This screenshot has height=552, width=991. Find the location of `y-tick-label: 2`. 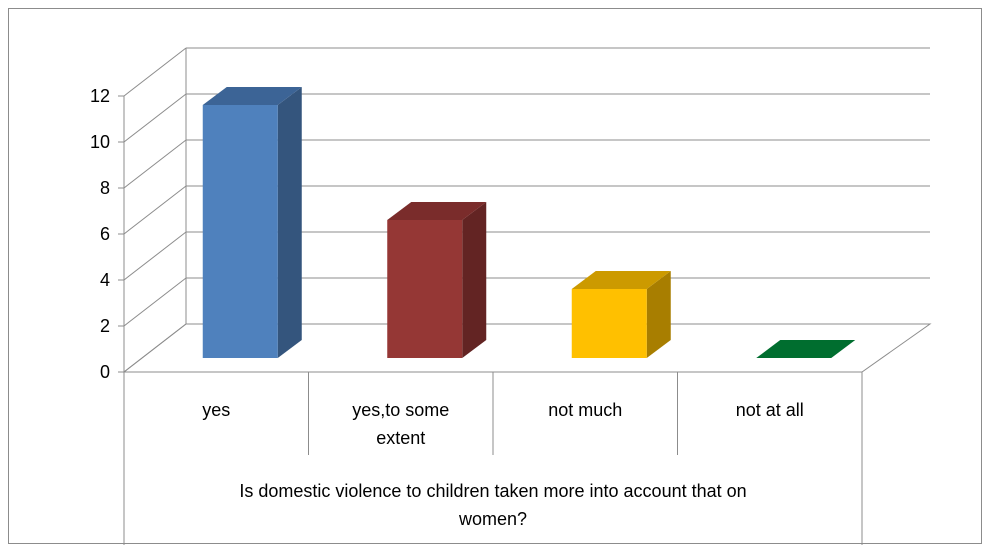

y-tick-label: 2 is located at coordinates (105, 326).